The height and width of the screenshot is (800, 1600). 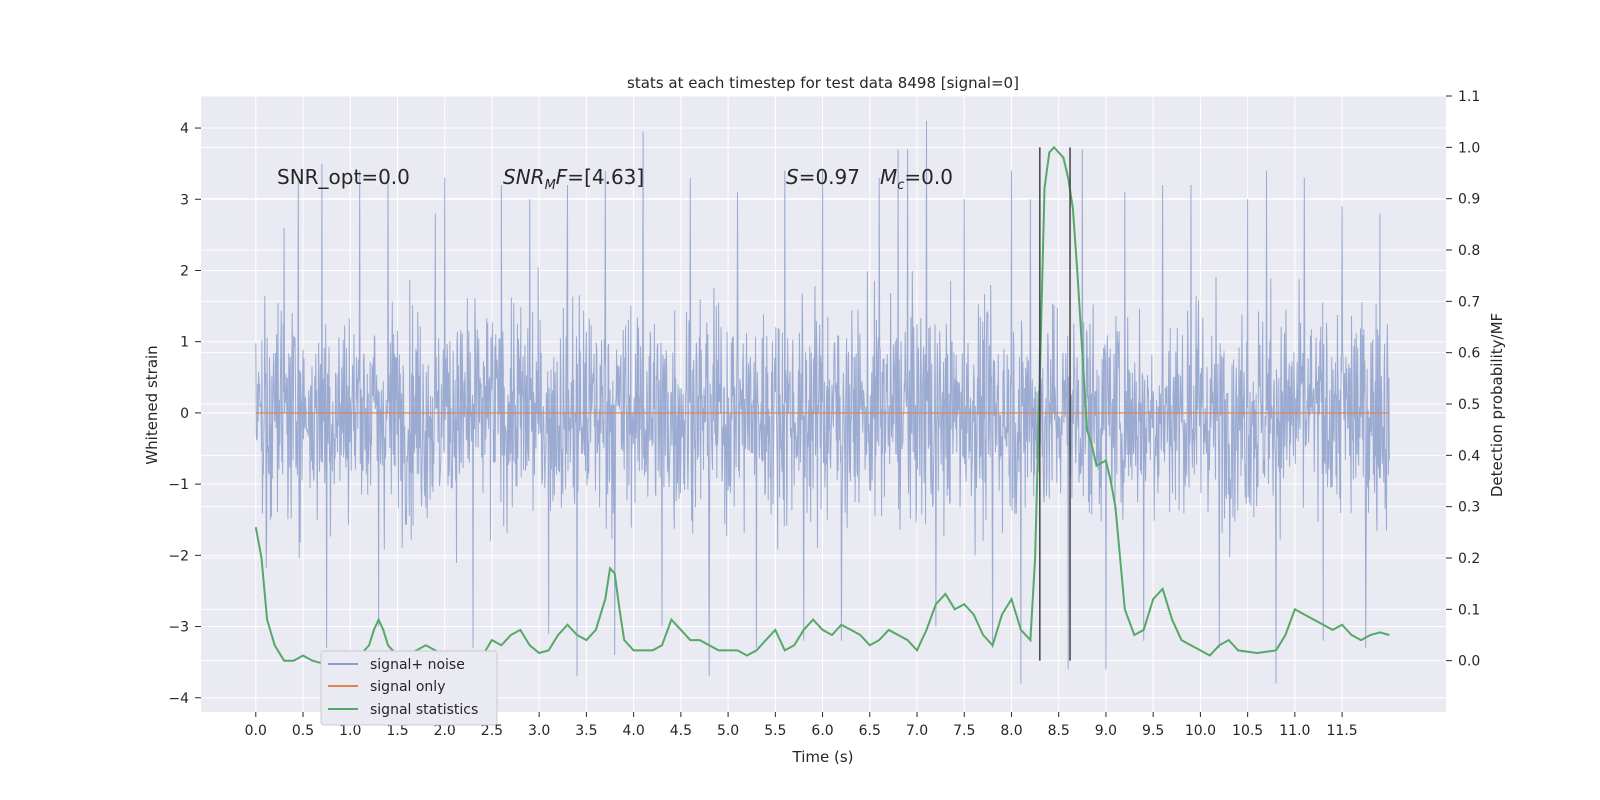 What do you see at coordinates (256, 731) in the screenshot?
I see `x-tick-label-0: 0.0` at bounding box center [256, 731].